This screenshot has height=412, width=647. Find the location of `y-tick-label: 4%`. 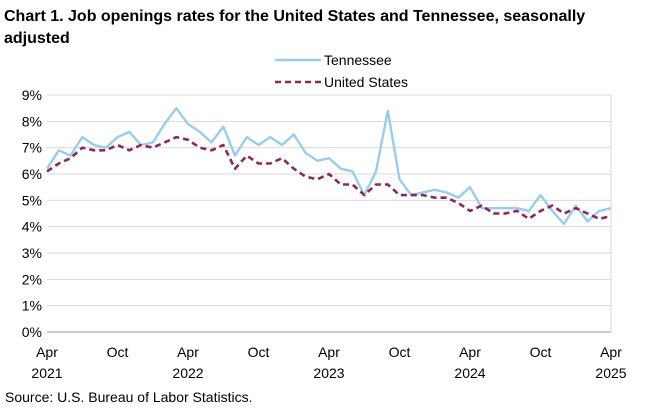

y-tick-label: 4% is located at coordinates (32, 227).